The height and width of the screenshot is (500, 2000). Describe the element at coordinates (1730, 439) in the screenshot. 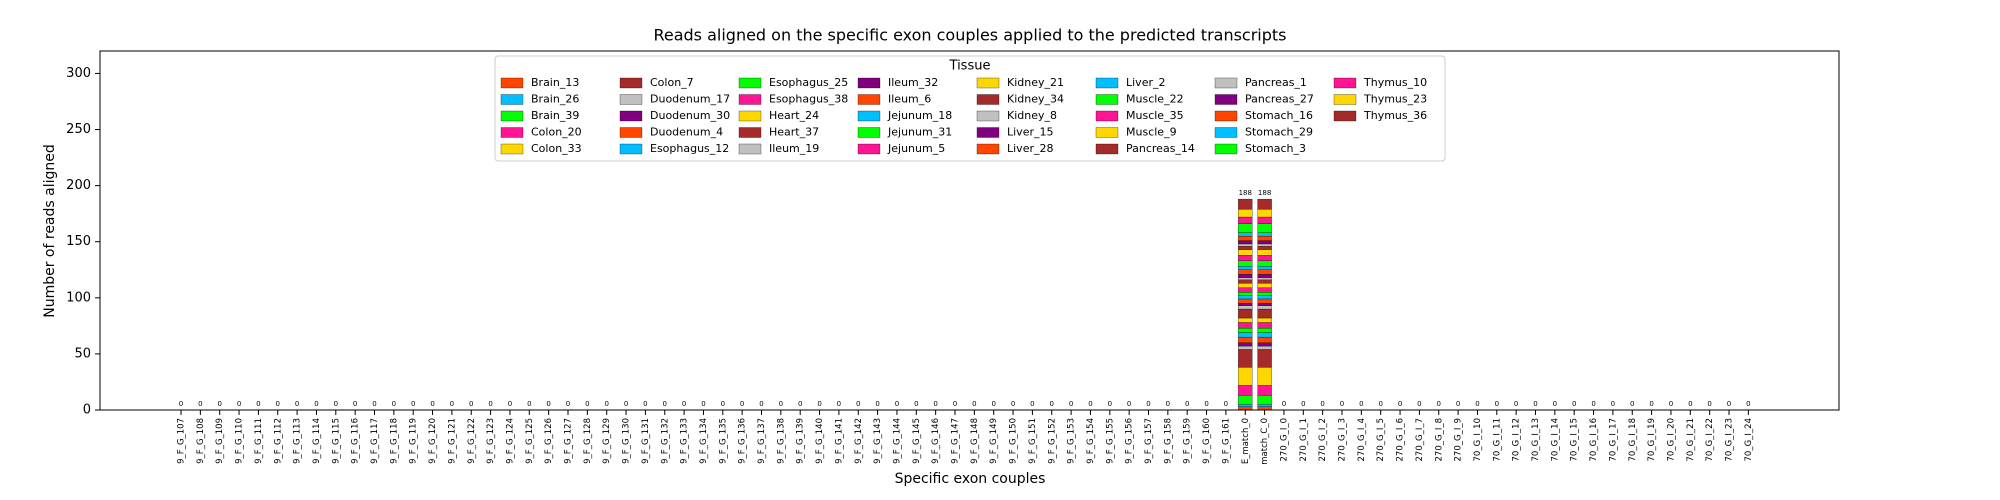

I see `x-tick-label: 70_G_I_23` at that location.